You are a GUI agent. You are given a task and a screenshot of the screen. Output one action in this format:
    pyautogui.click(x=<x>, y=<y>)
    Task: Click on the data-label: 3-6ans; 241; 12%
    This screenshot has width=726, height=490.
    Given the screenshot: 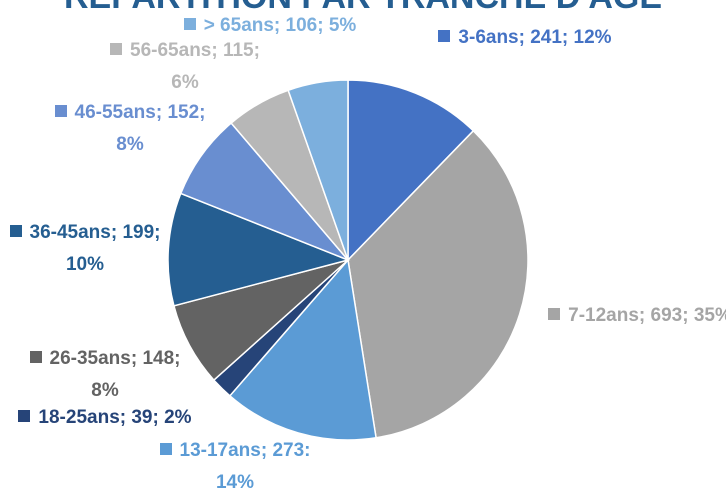 What is the action you would take?
    pyautogui.click(x=525, y=38)
    